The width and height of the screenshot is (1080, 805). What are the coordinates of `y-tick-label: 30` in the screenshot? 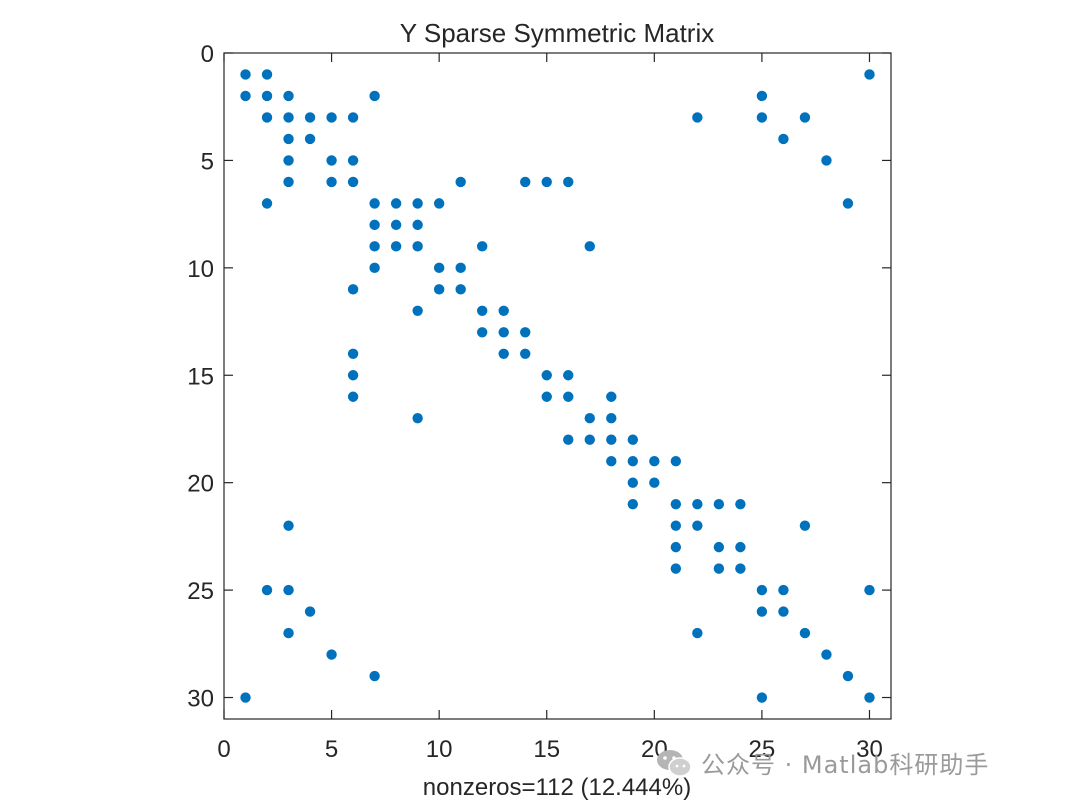 It's located at (200, 699).